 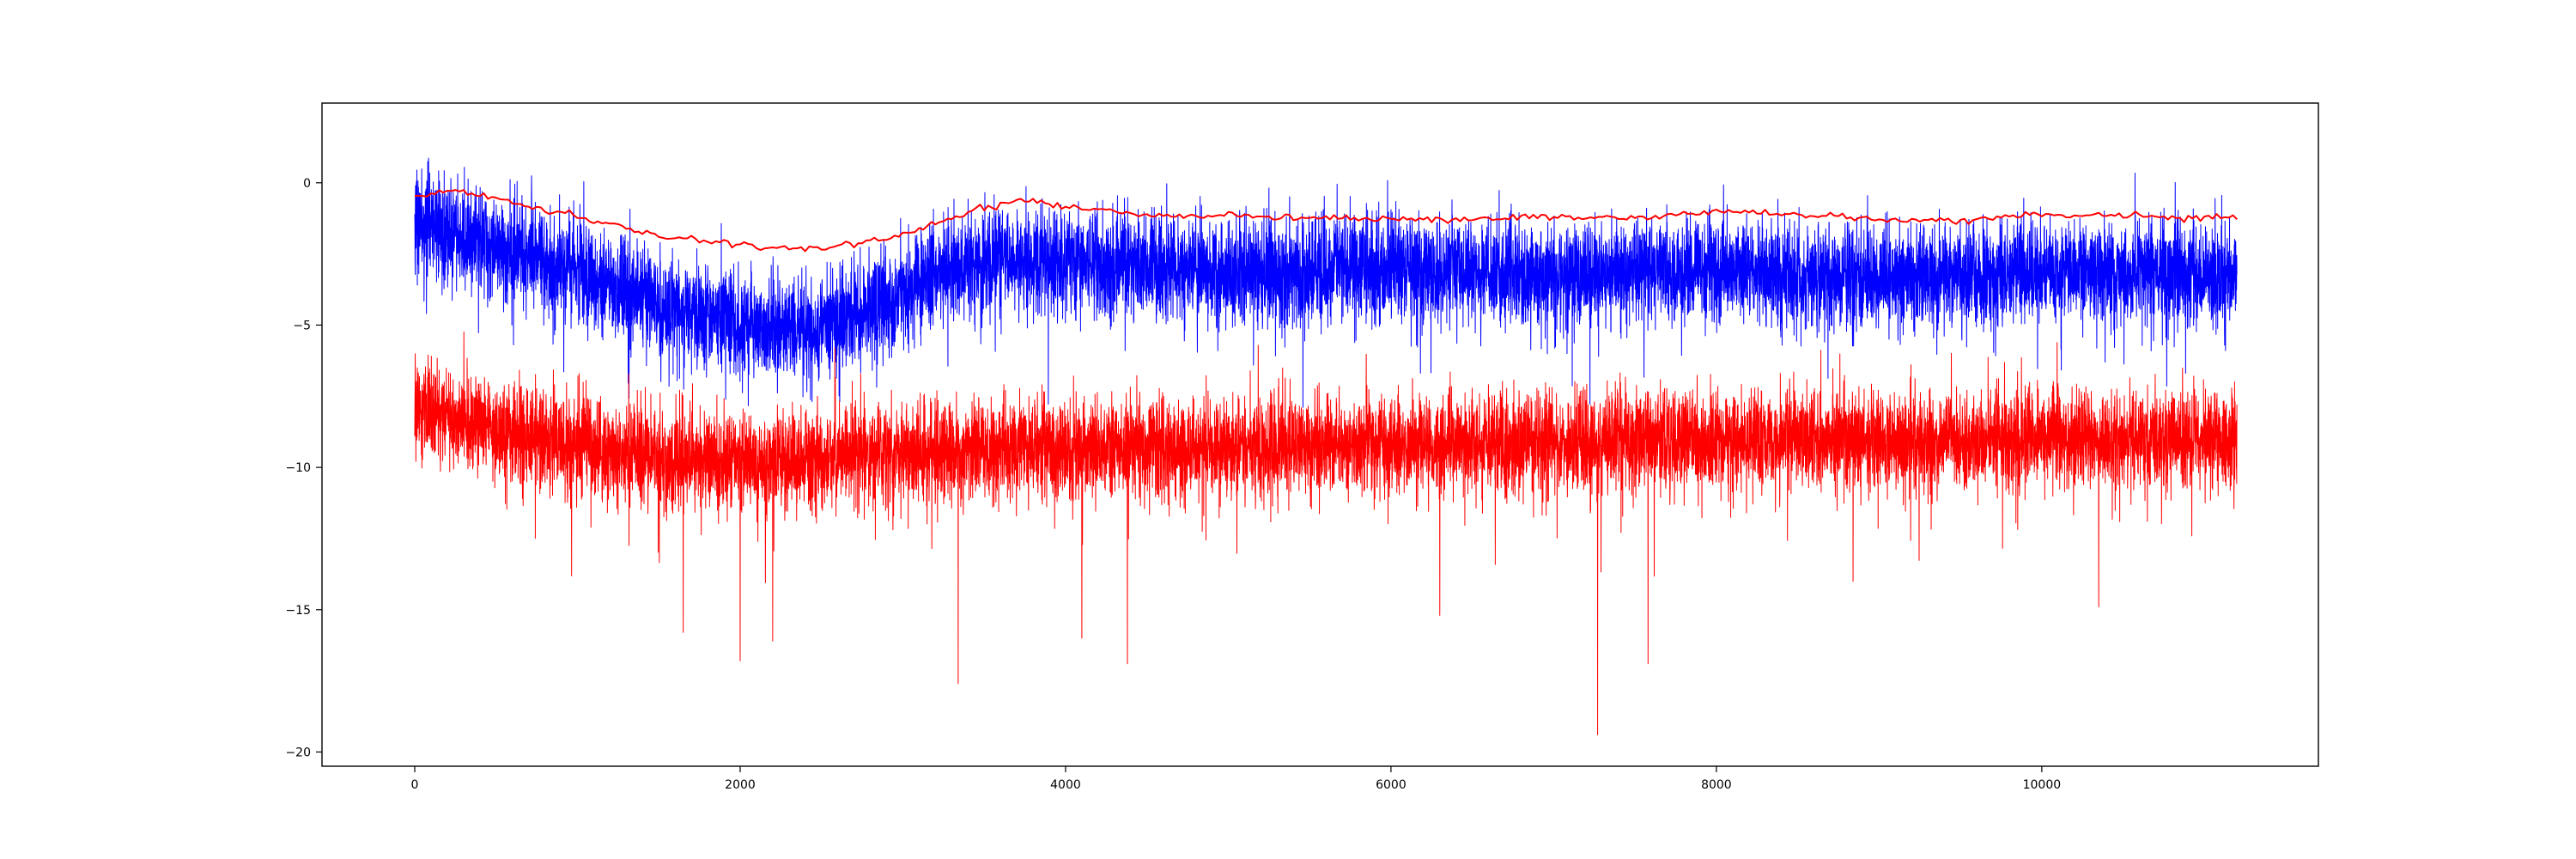 I want to click on y-tick-label--20: −20, so click(x=298, y=753).